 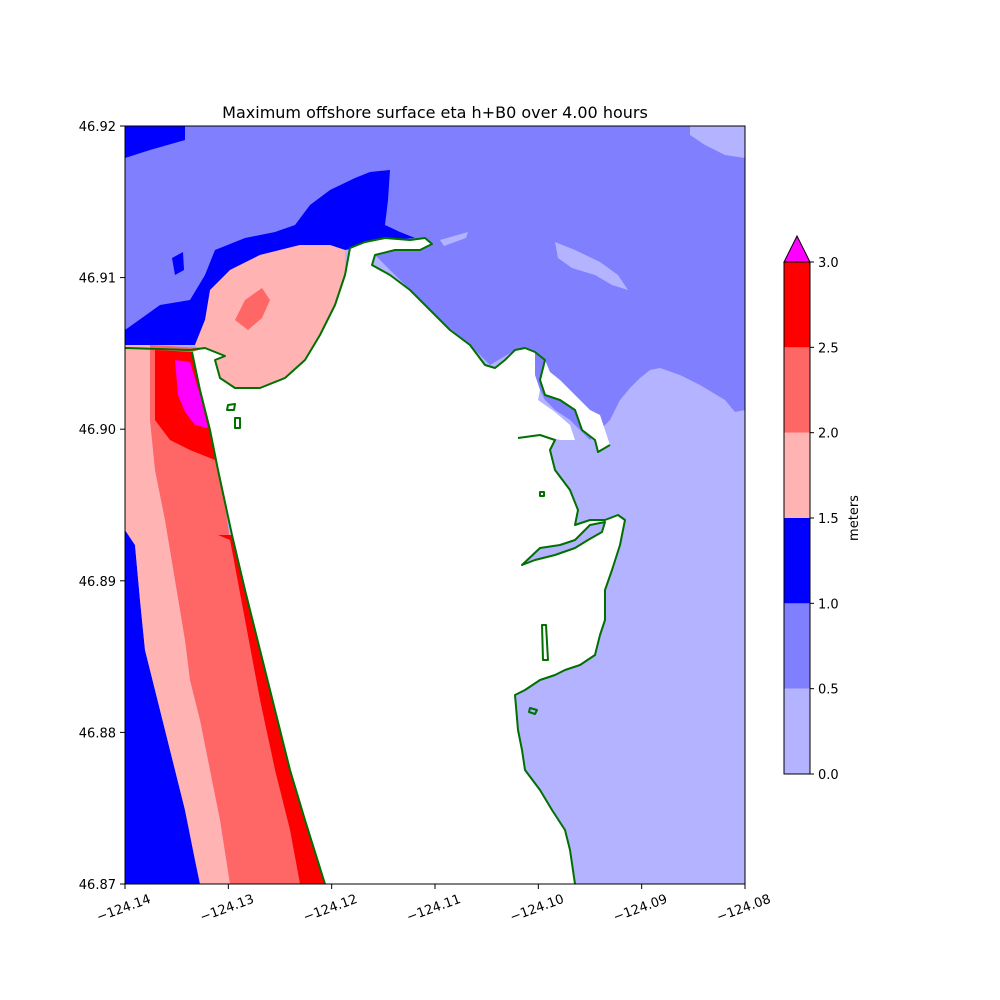 What do you see at coordinates (537, 908) in the screenshot?
I see `x-tick-label: −124.10` at bounding box center [537, 908].